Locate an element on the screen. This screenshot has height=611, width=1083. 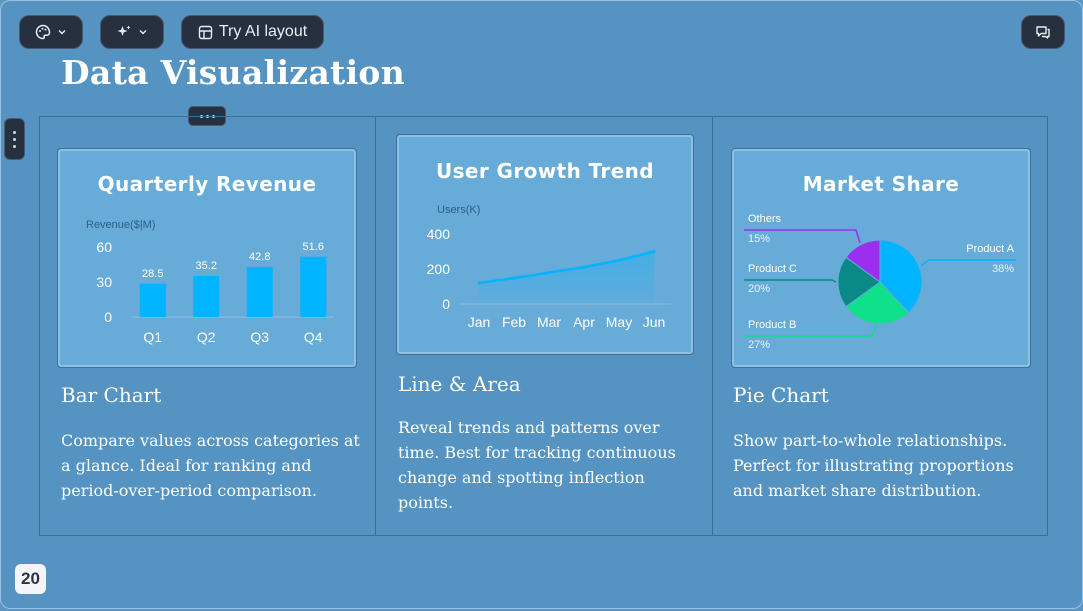
x-tick-label: Q1 is located at coordinates (152, 337).